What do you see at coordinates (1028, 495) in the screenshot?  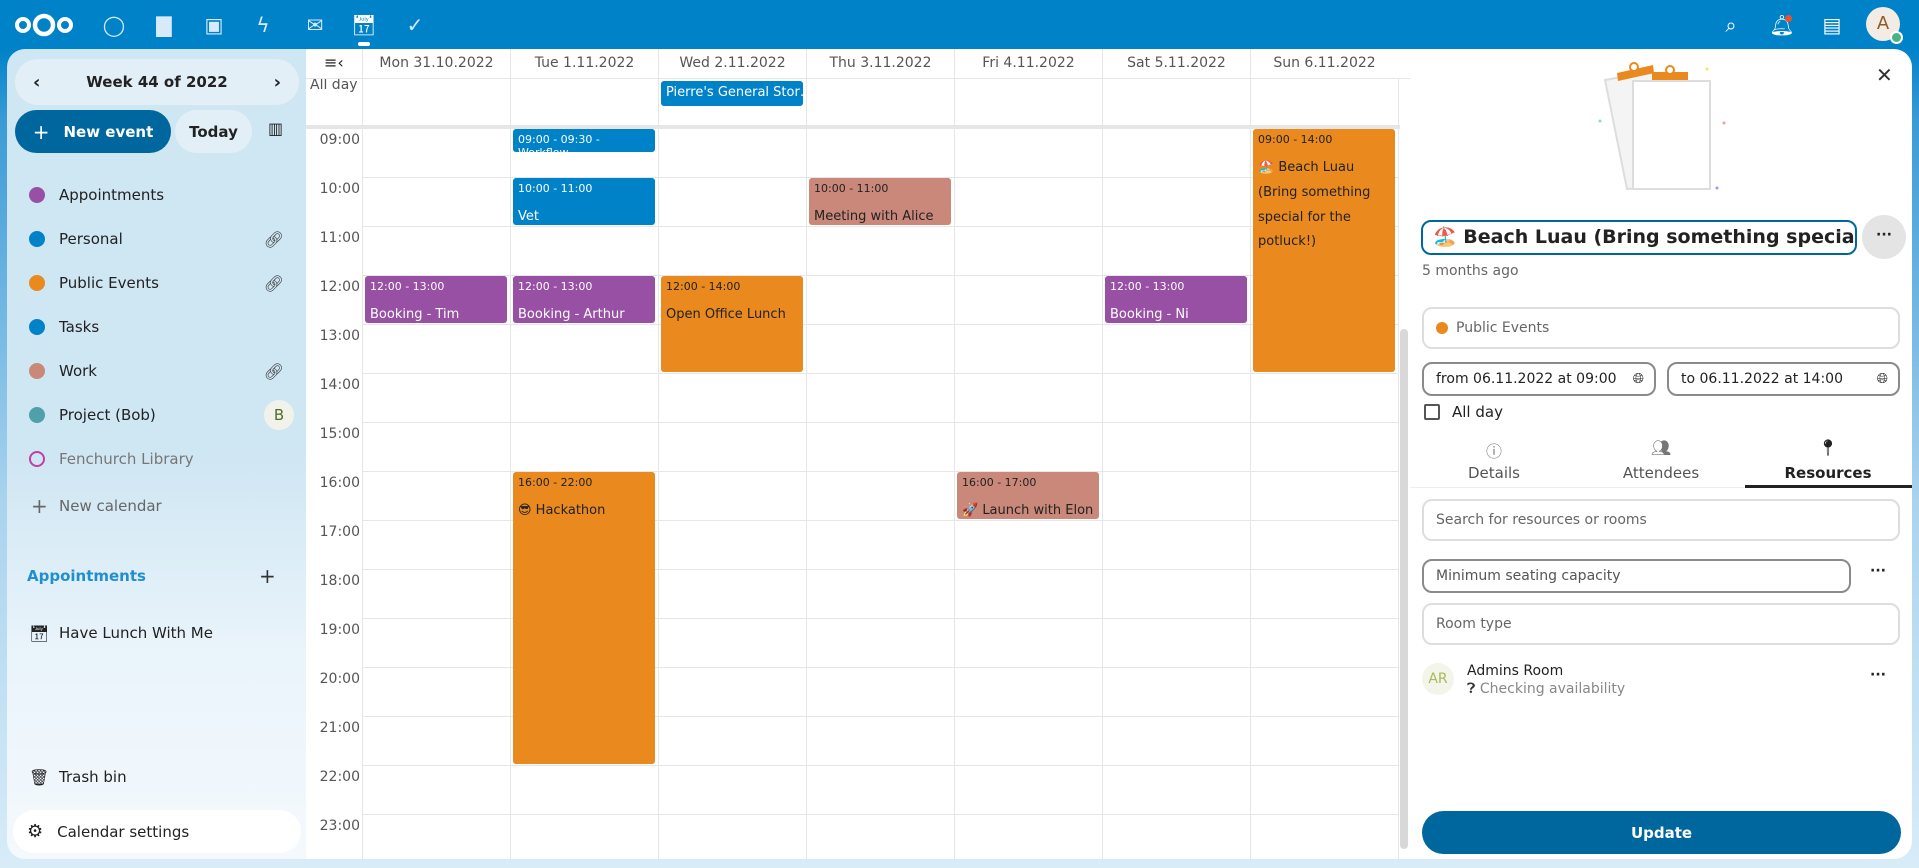 I see `calendar-event: 16:00 - 17:00 🚀 Launch with Elon` at bounding box center [1028, 495].